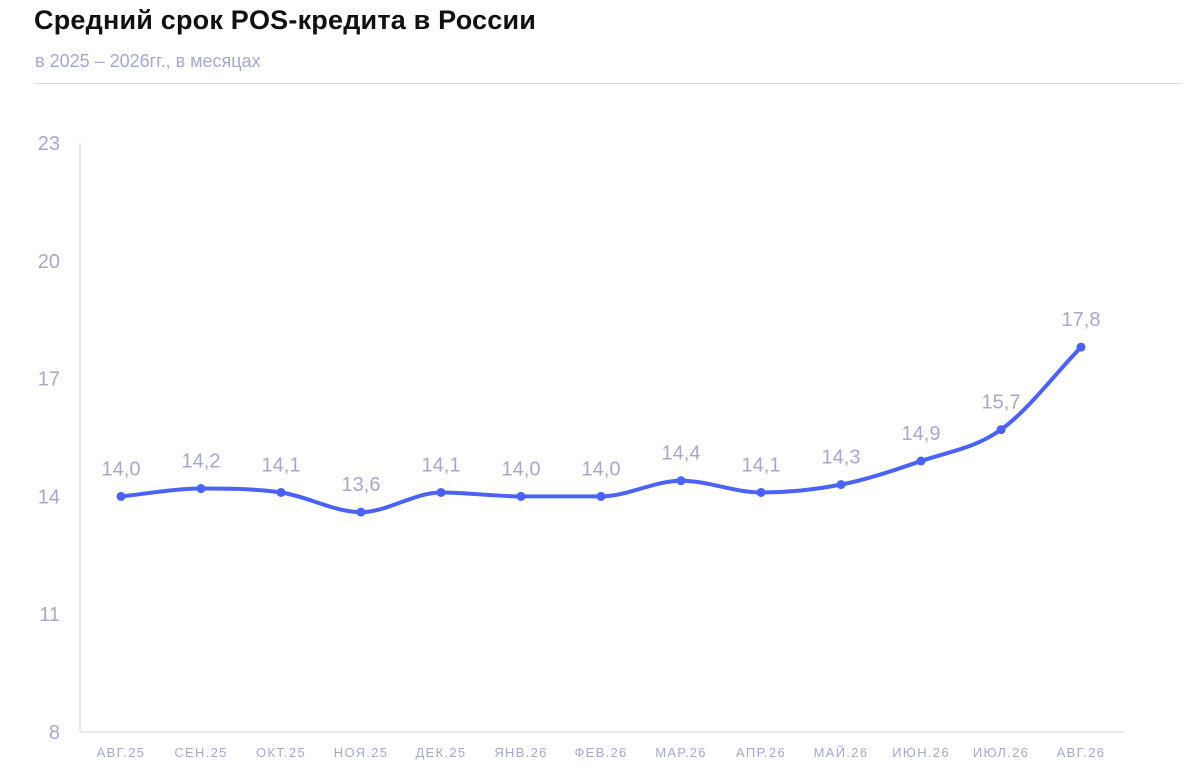 Image resolution: width=1200 pixels, height=780 pixels. I want to click on y-tick-label: 14, so click(49, 497).